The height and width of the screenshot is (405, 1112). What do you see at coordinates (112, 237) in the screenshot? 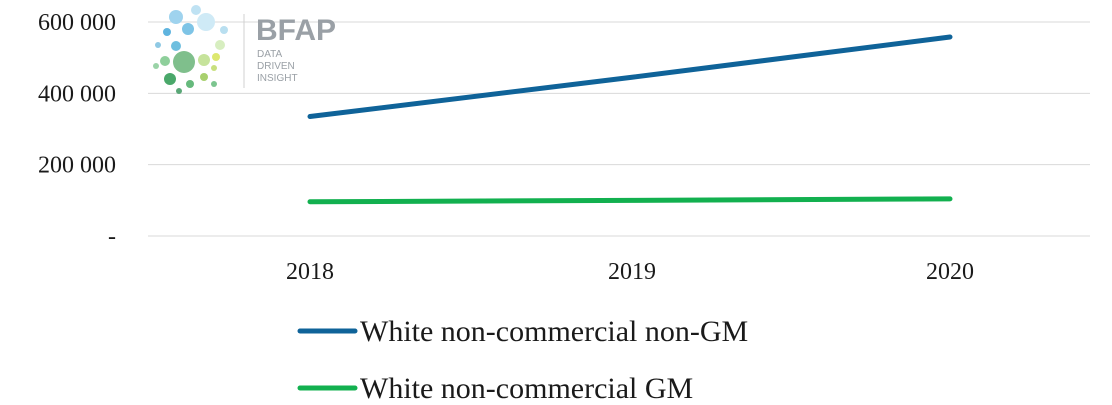
I see `y-tick-label: -` at bounding box center [112, 237].